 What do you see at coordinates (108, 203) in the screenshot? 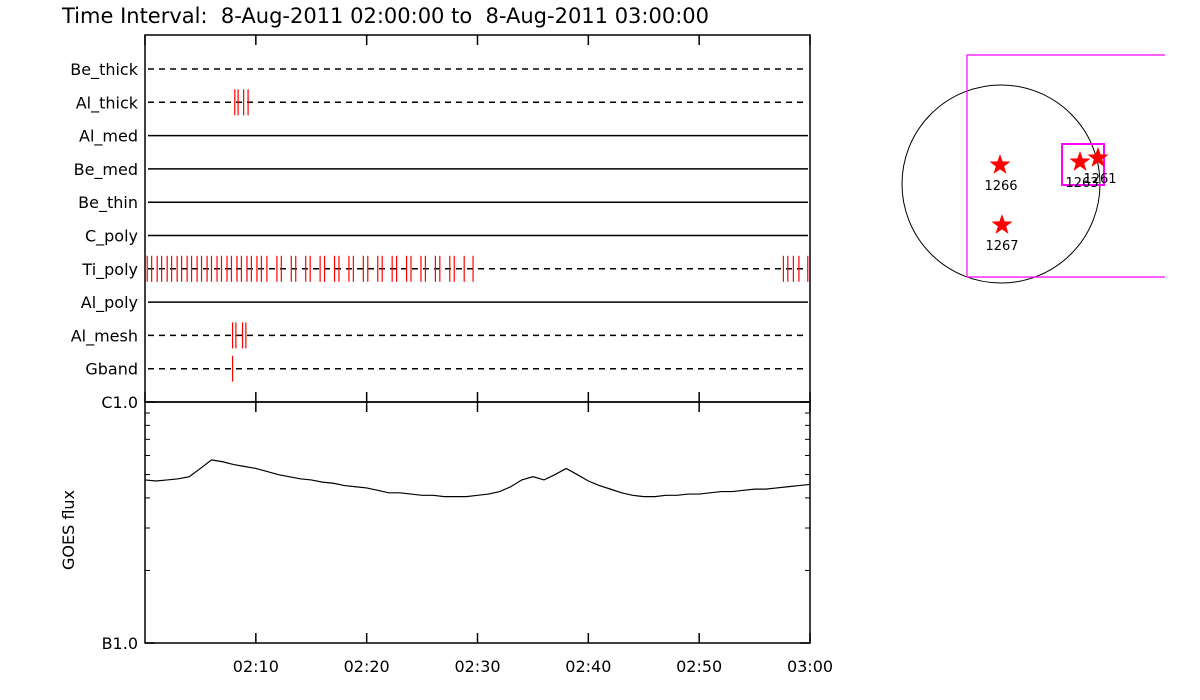
I see `row-label: Be_thin` at bounding box center [108, 203].